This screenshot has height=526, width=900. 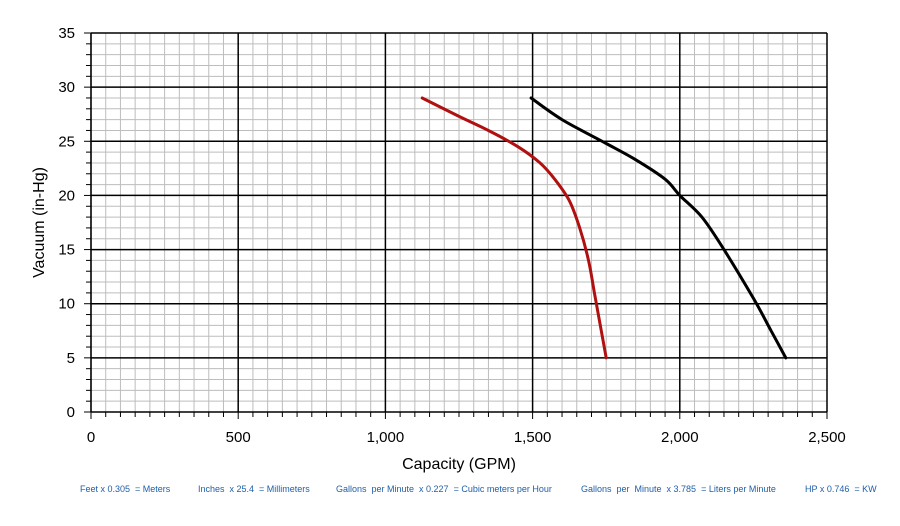 I want to click on x-tick-label: 500, so click(x=238, y=437).